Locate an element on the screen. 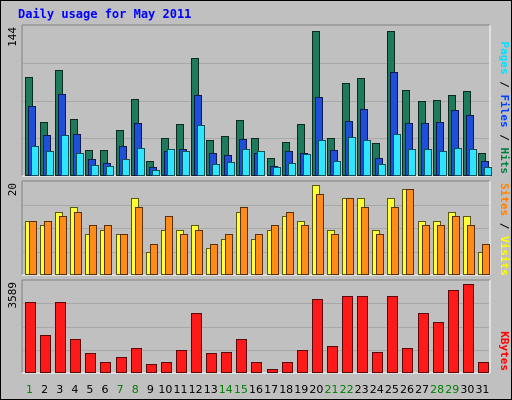 The width and height of the screenshot is (512, 400). day-label-12: 12 is located at coordinates (196, 389).